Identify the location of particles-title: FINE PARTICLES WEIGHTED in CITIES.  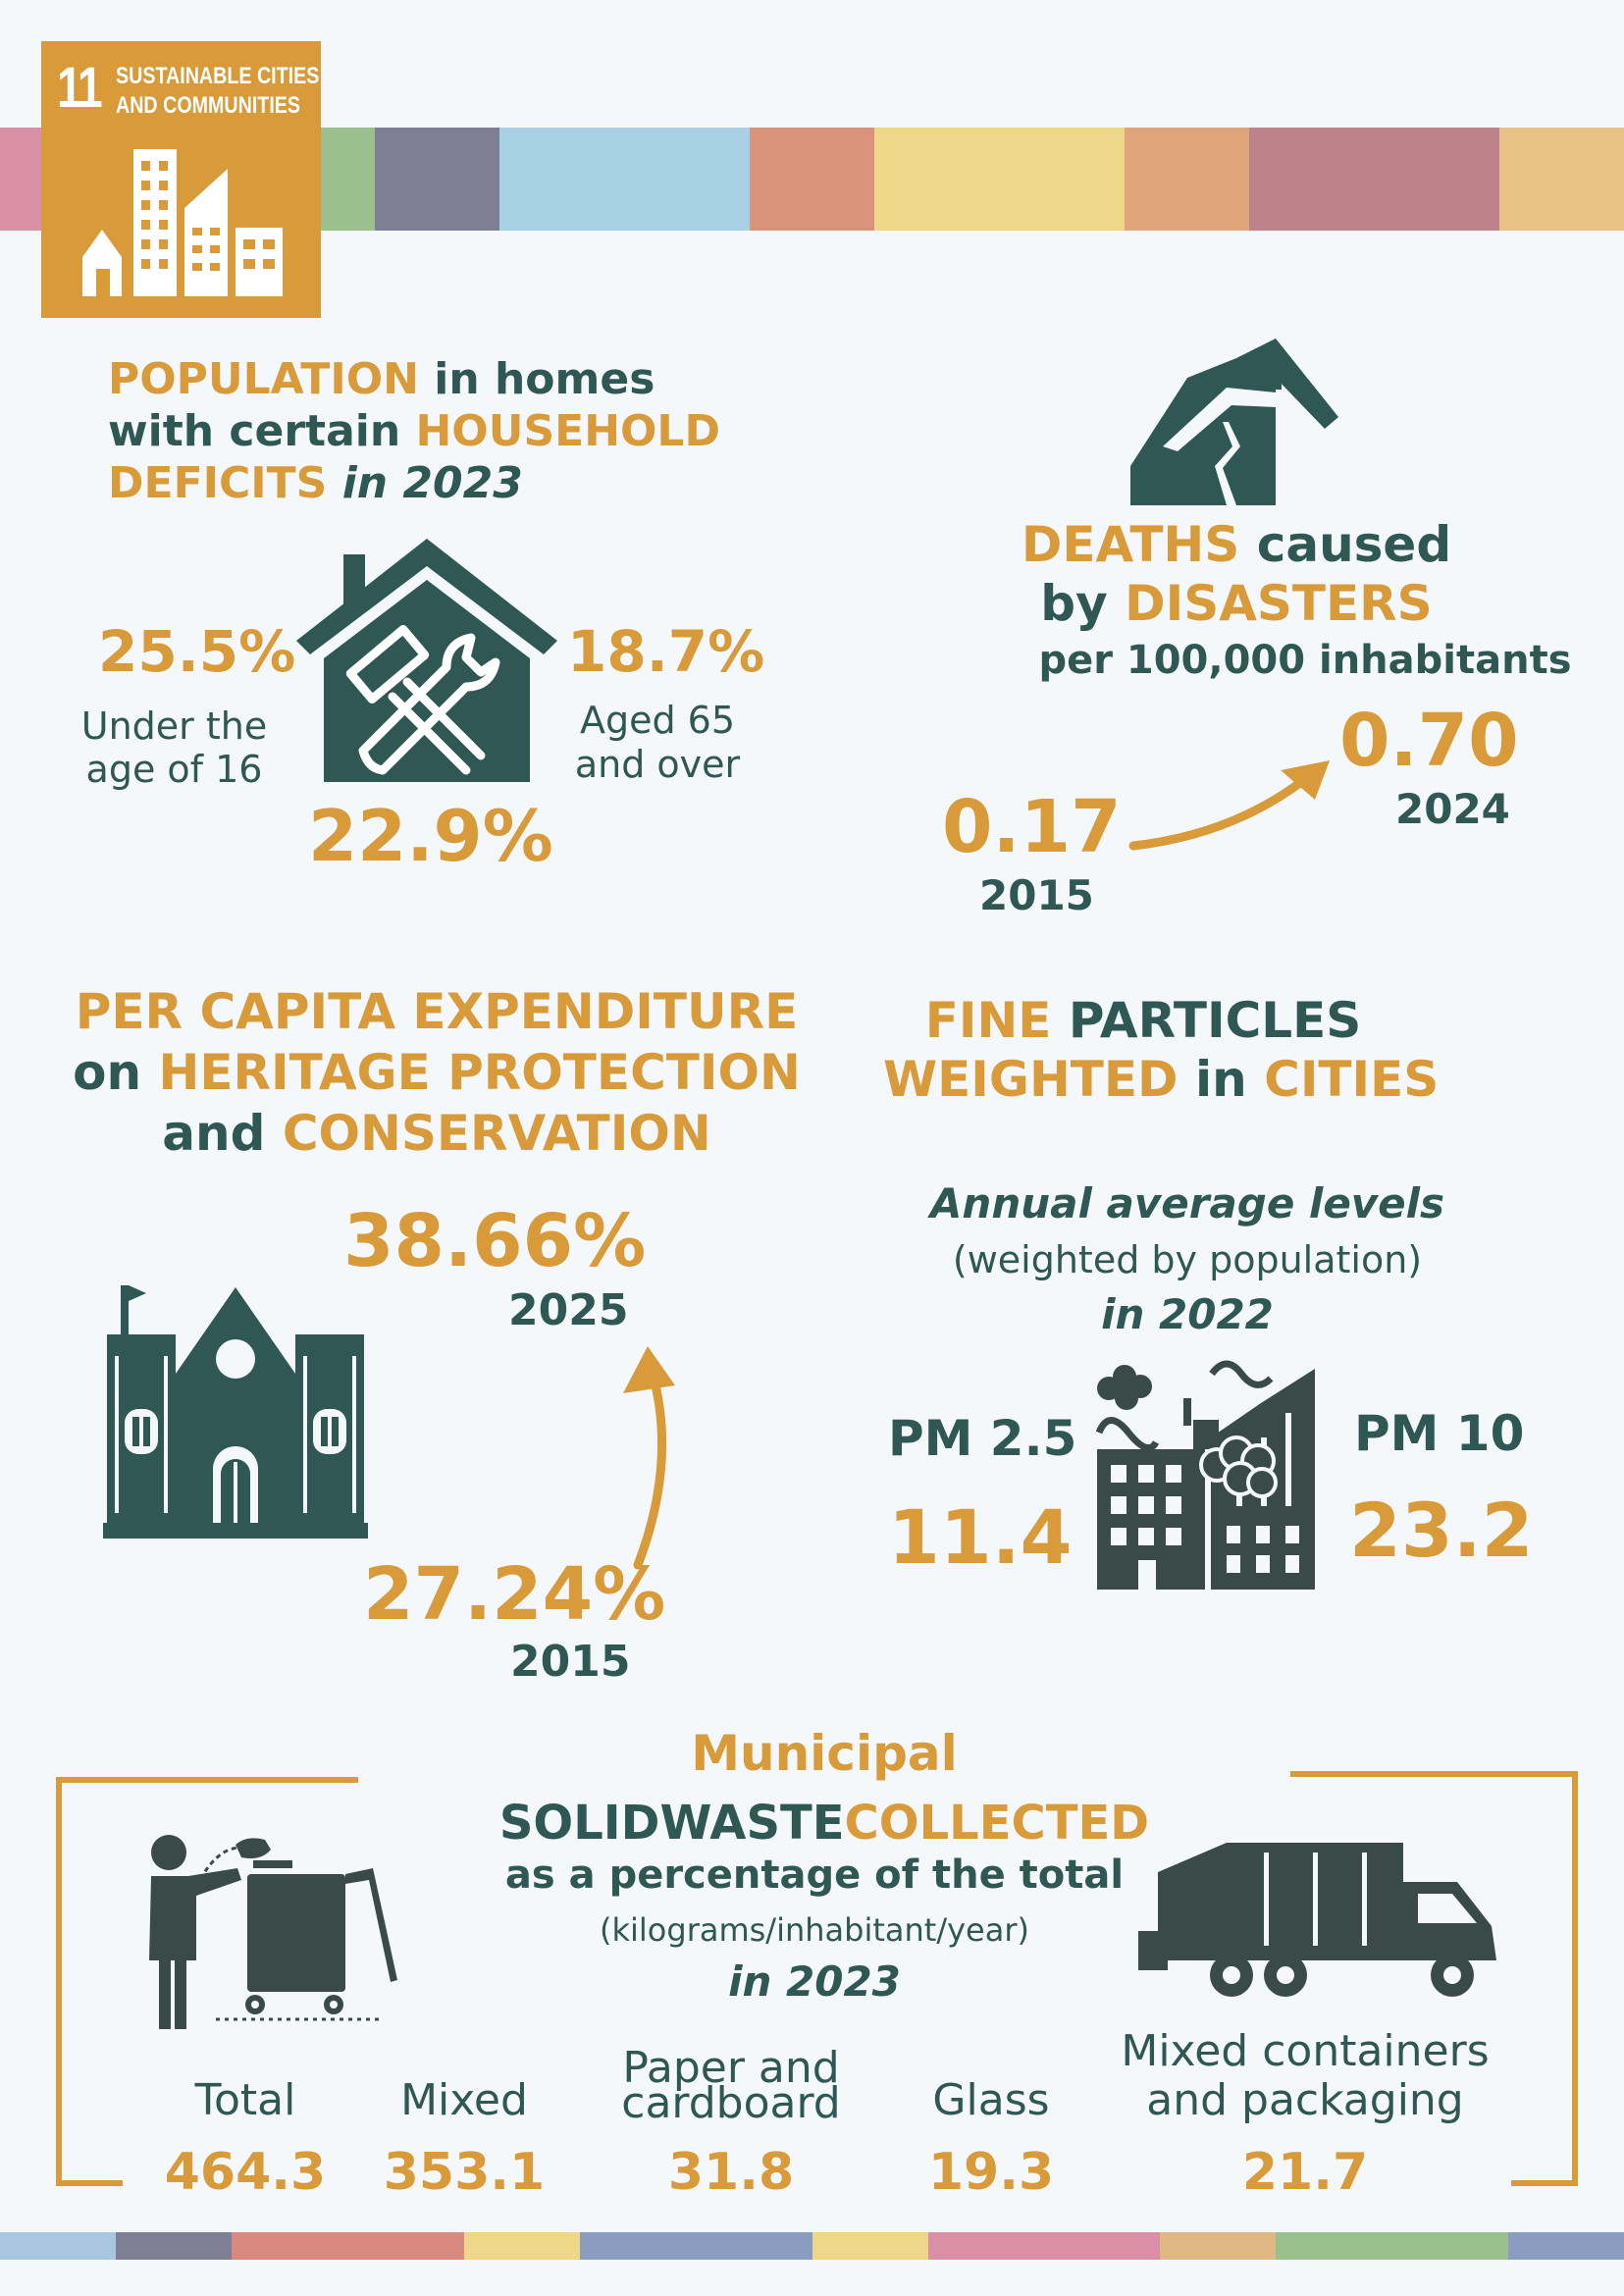
(1161, 1050).